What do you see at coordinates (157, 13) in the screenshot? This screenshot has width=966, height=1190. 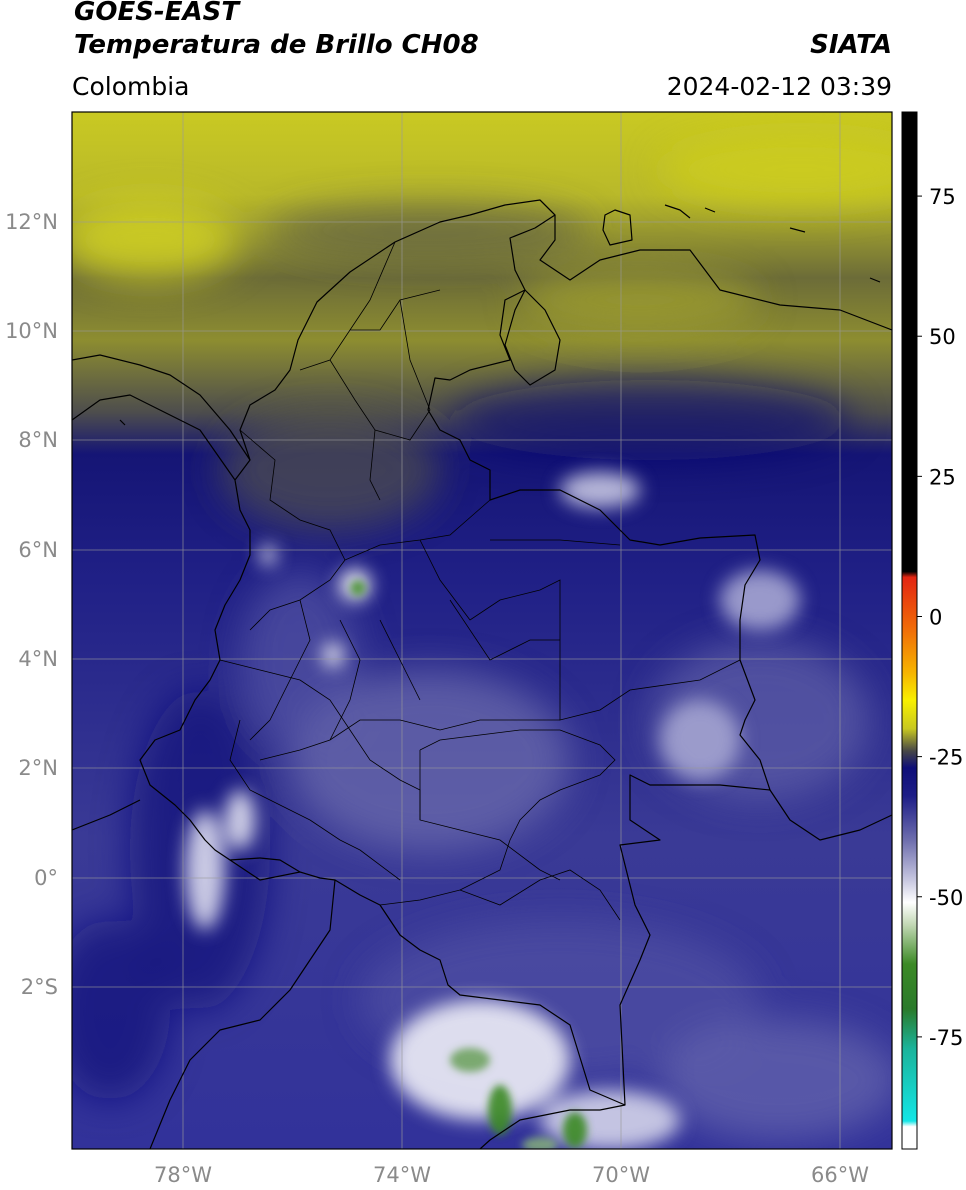 I see `satellite-title: GOES-EAST` at bounding box center [157, 13].